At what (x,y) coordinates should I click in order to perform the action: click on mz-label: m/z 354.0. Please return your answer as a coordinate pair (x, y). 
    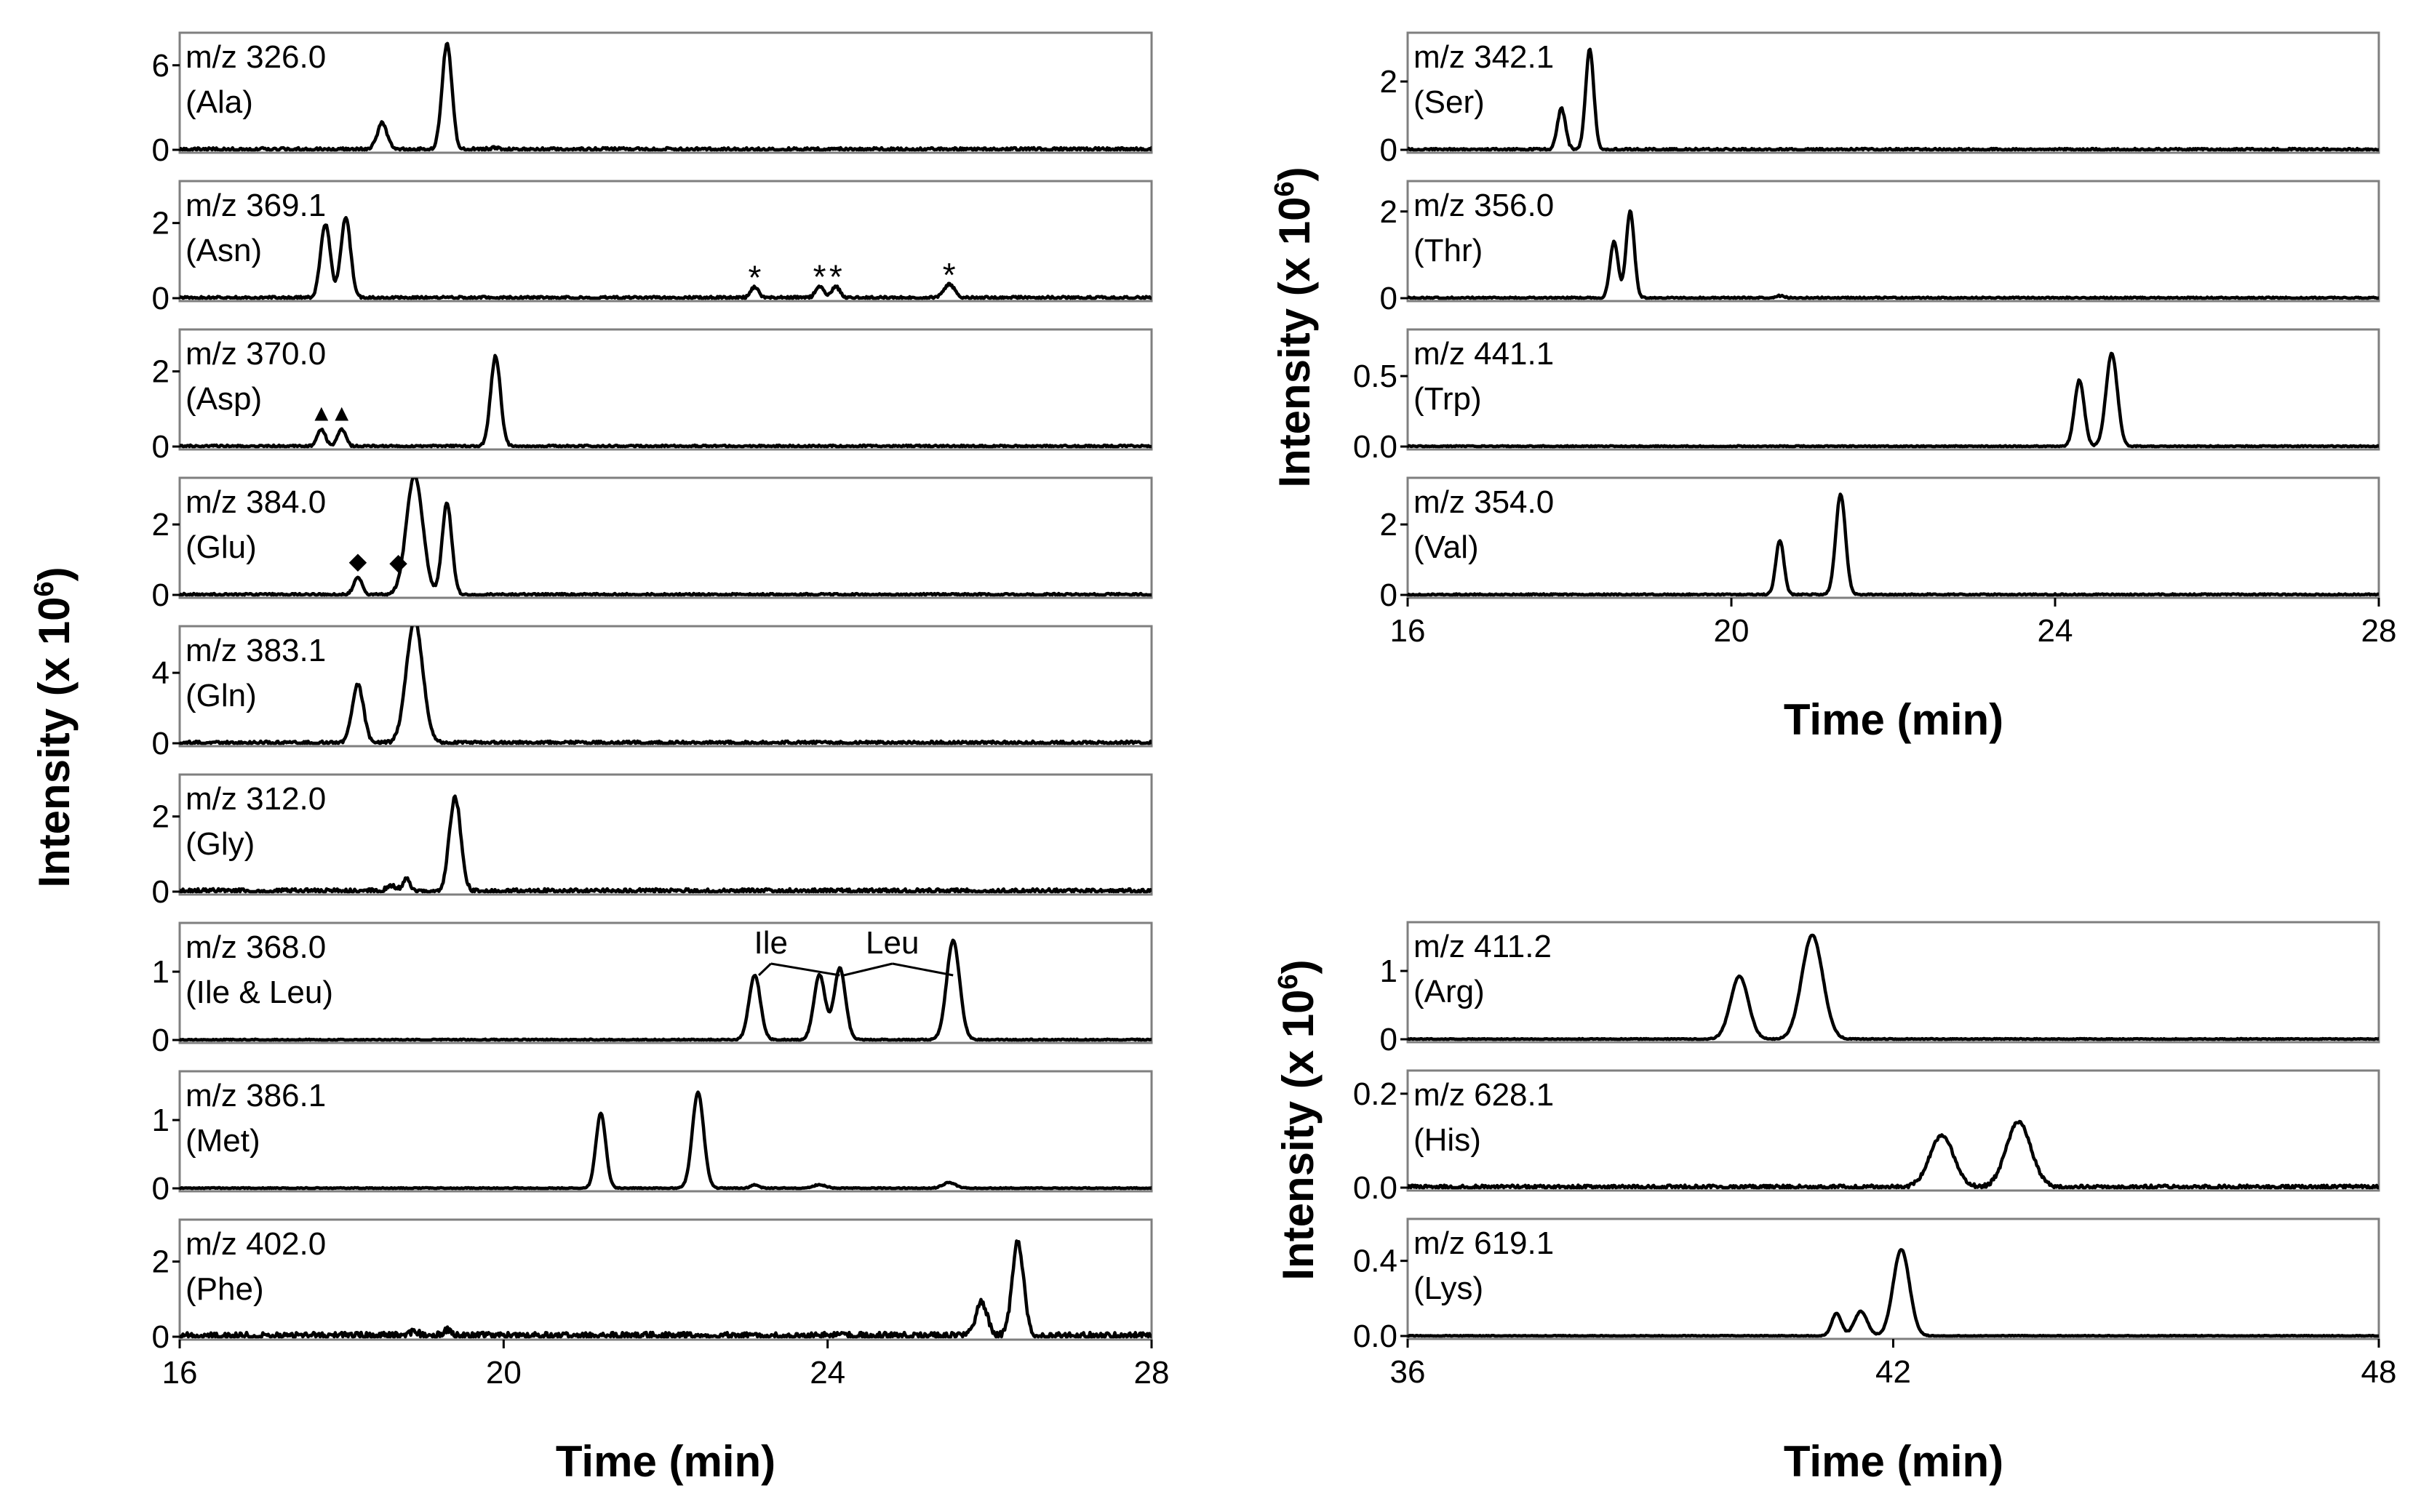
    Looking at the image, I should click on (1483, 502).